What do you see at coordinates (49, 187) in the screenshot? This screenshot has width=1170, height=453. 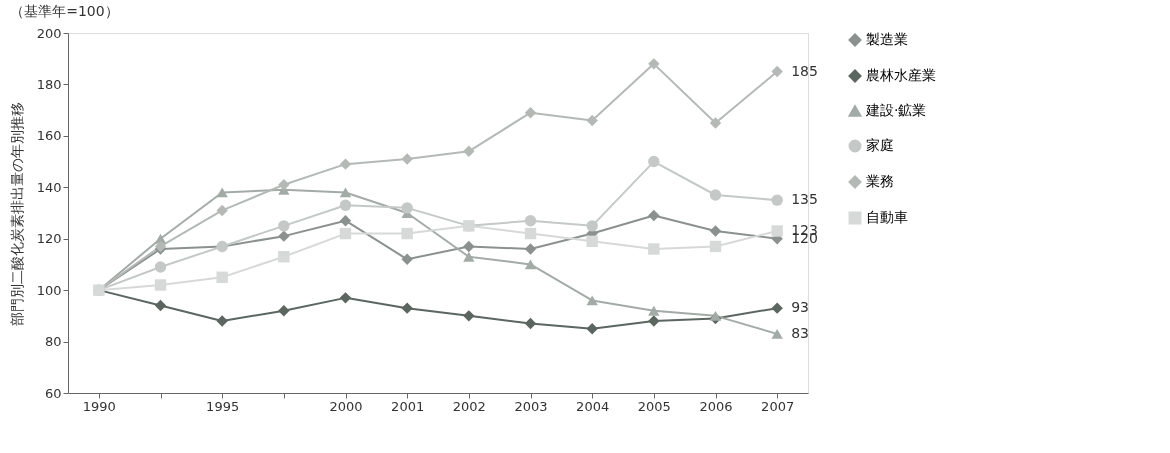 I see `y-tick-label: 140` at bounding box center [49, 187].